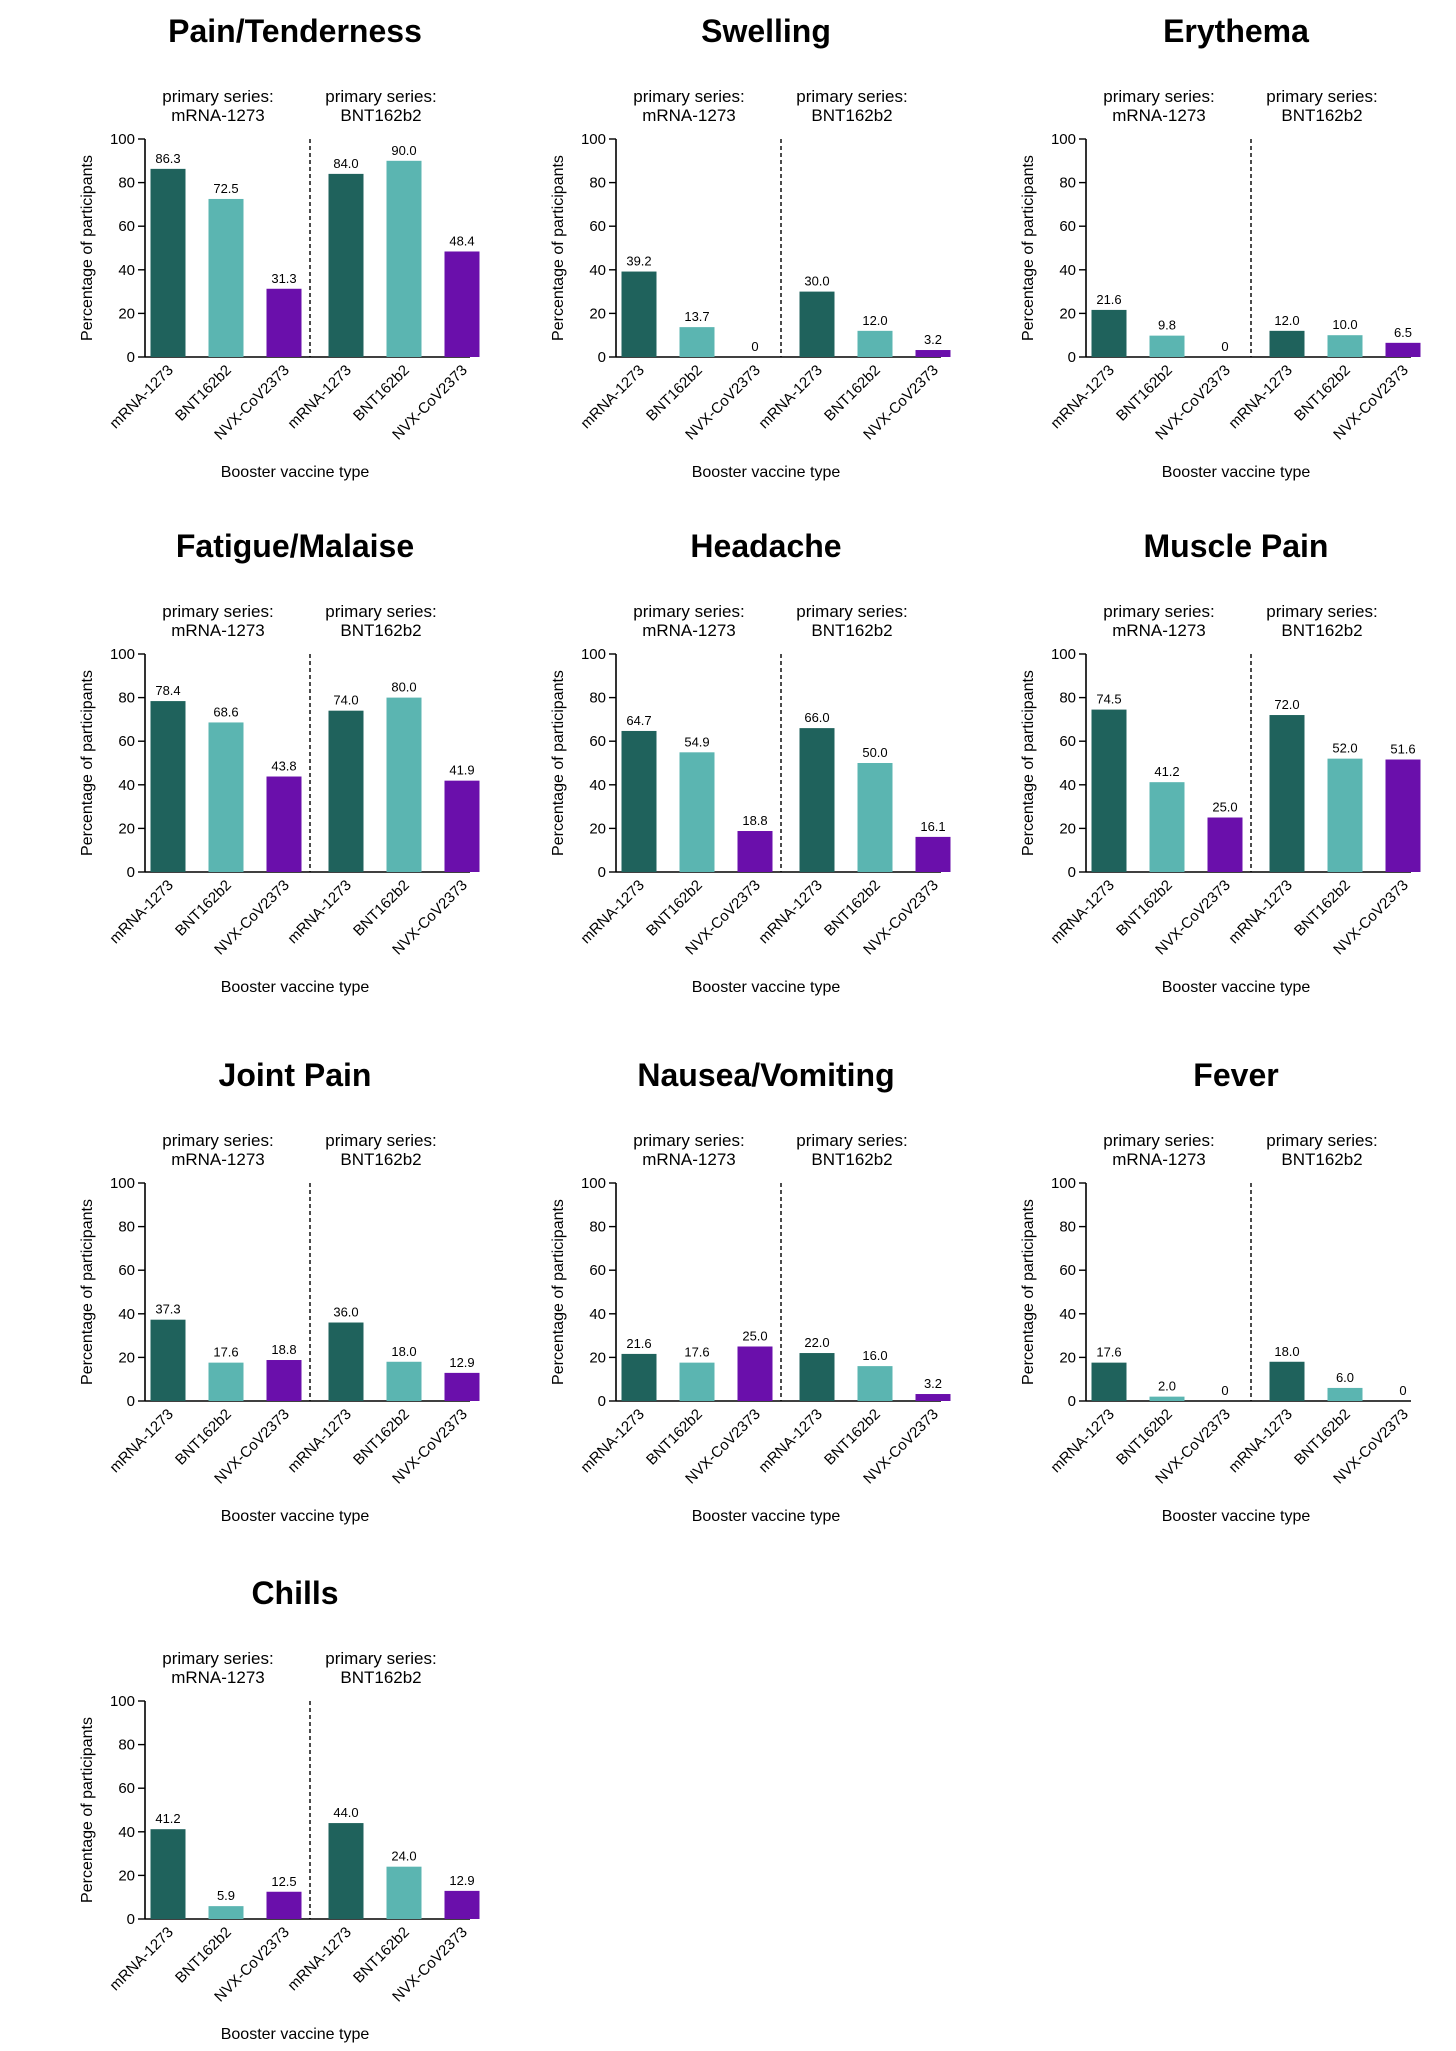  Describe the element at coordinates (461, 240) in the screenshot. I see `bar-value-label: 48.4` at that location.